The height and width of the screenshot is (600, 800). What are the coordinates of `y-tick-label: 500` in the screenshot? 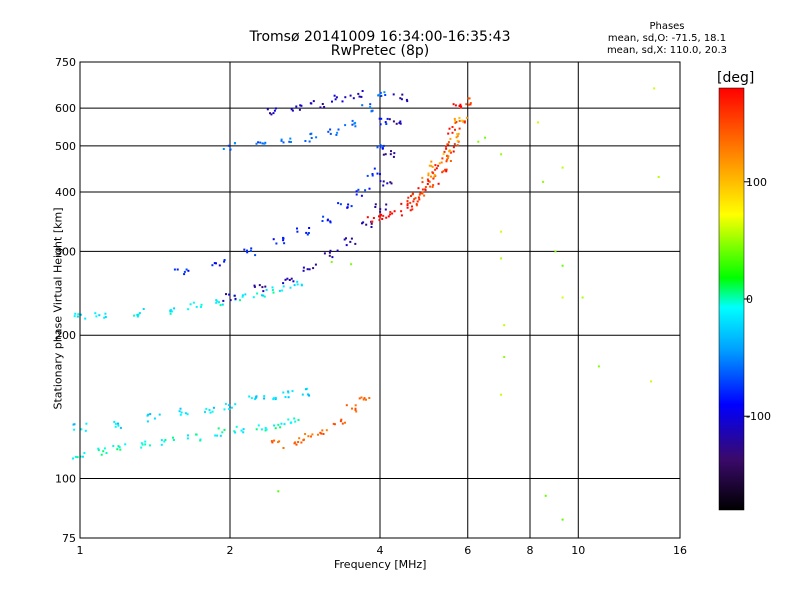 It's located at (65, 146).